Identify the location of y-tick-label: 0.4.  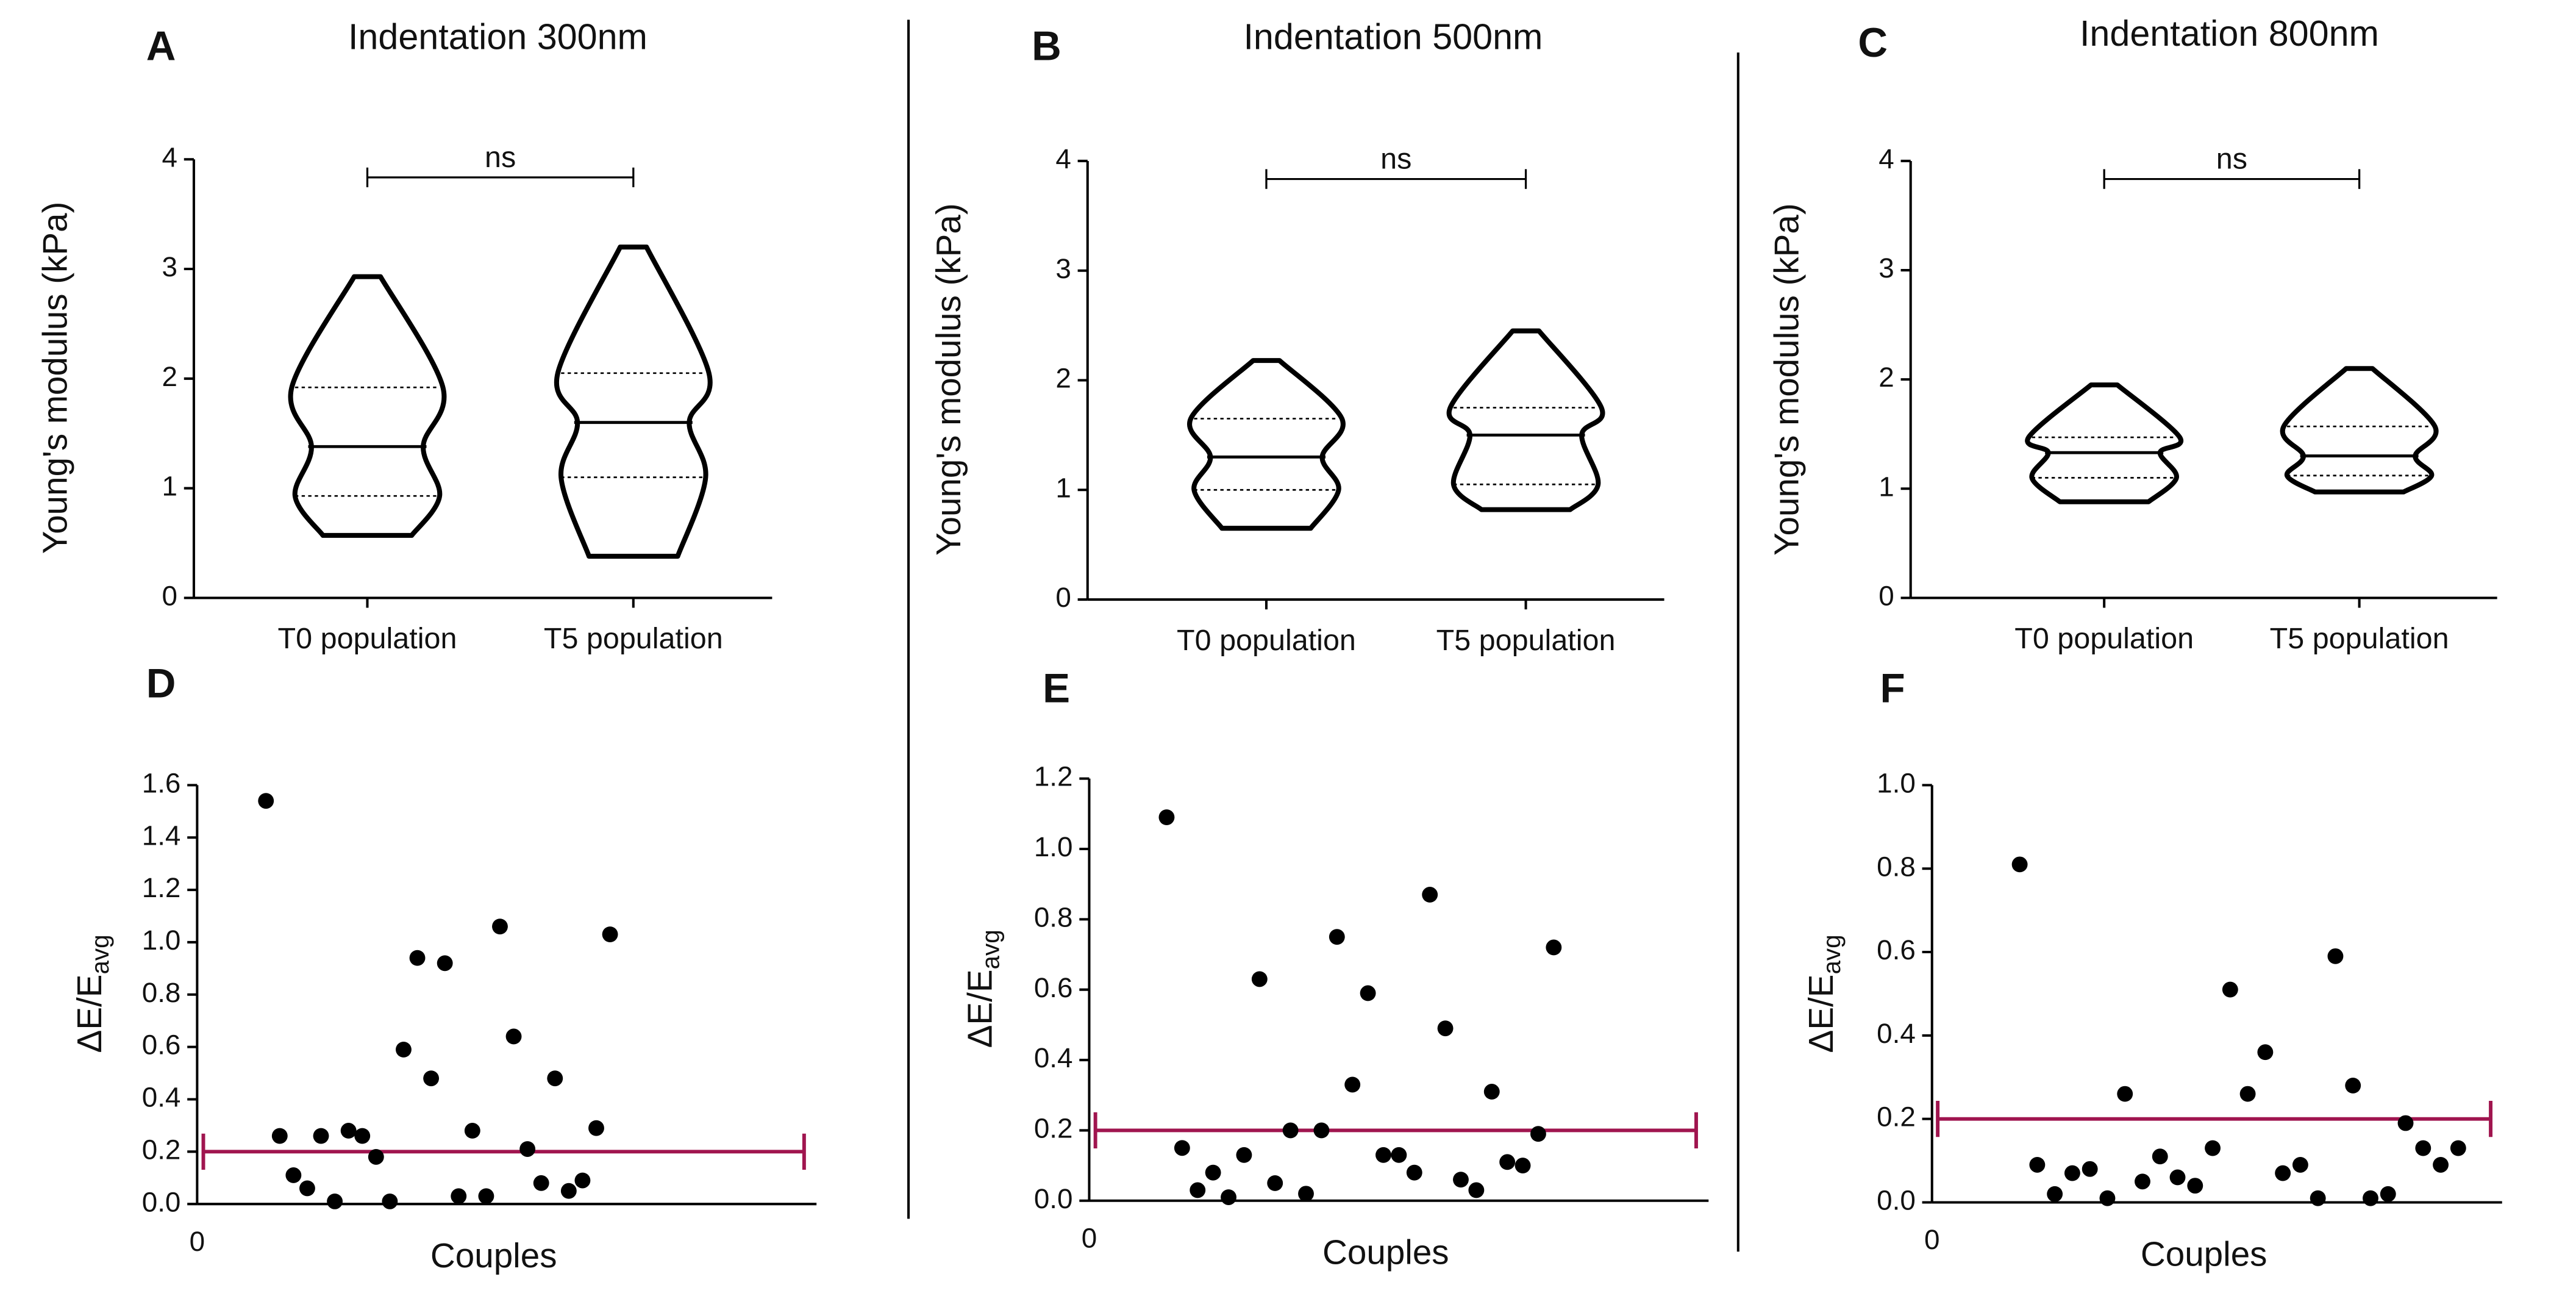
(162, 1097).